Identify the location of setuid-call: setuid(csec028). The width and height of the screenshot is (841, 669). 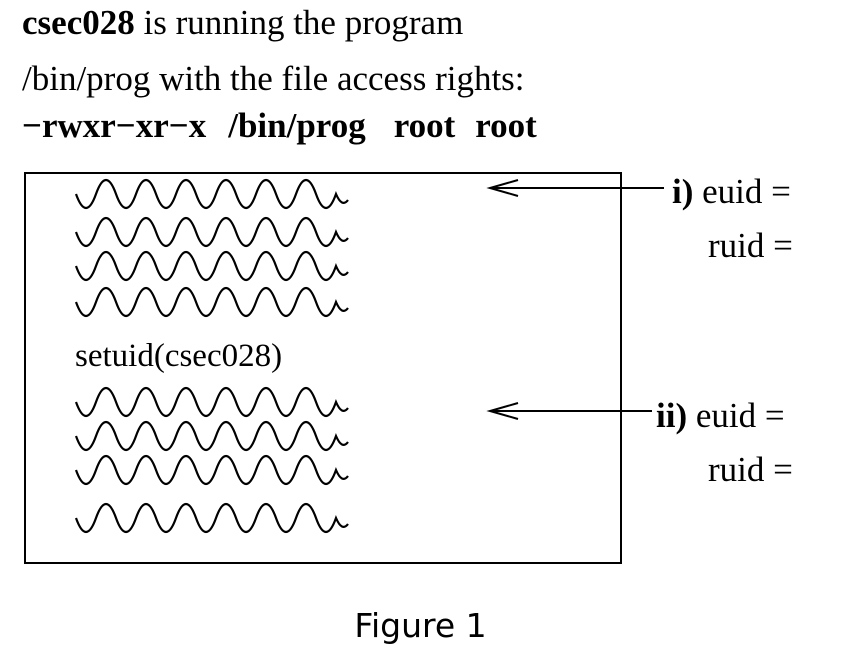
(179, 356).